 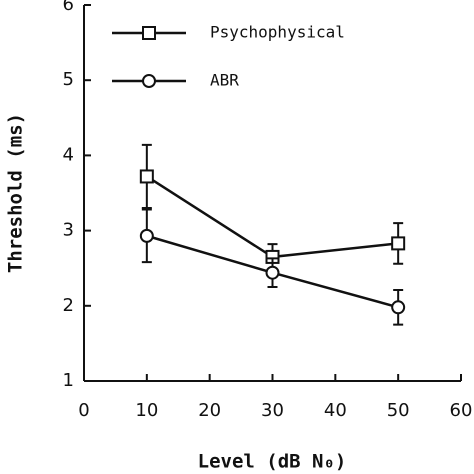 What do you see at coordinates (398, 410) in the screenshot?
I see `x-tick-label: 50` at bounding box center [398, 410].